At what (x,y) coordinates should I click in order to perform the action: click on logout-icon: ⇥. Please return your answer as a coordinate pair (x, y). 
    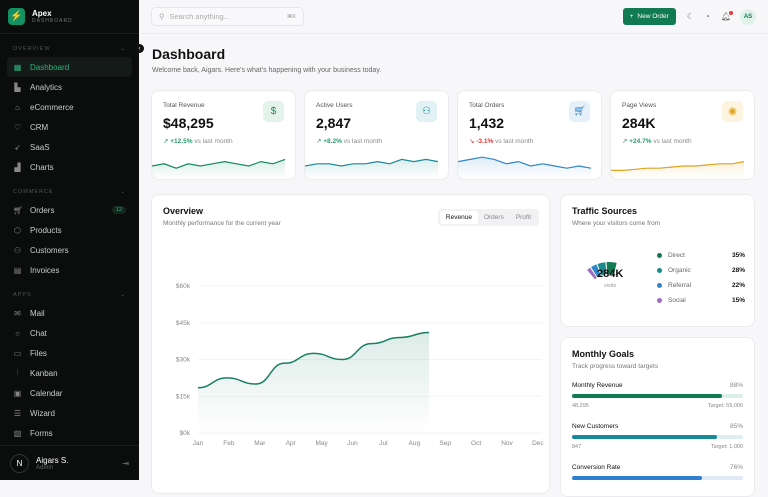
    Looking at the image, I should click on (125, 463).